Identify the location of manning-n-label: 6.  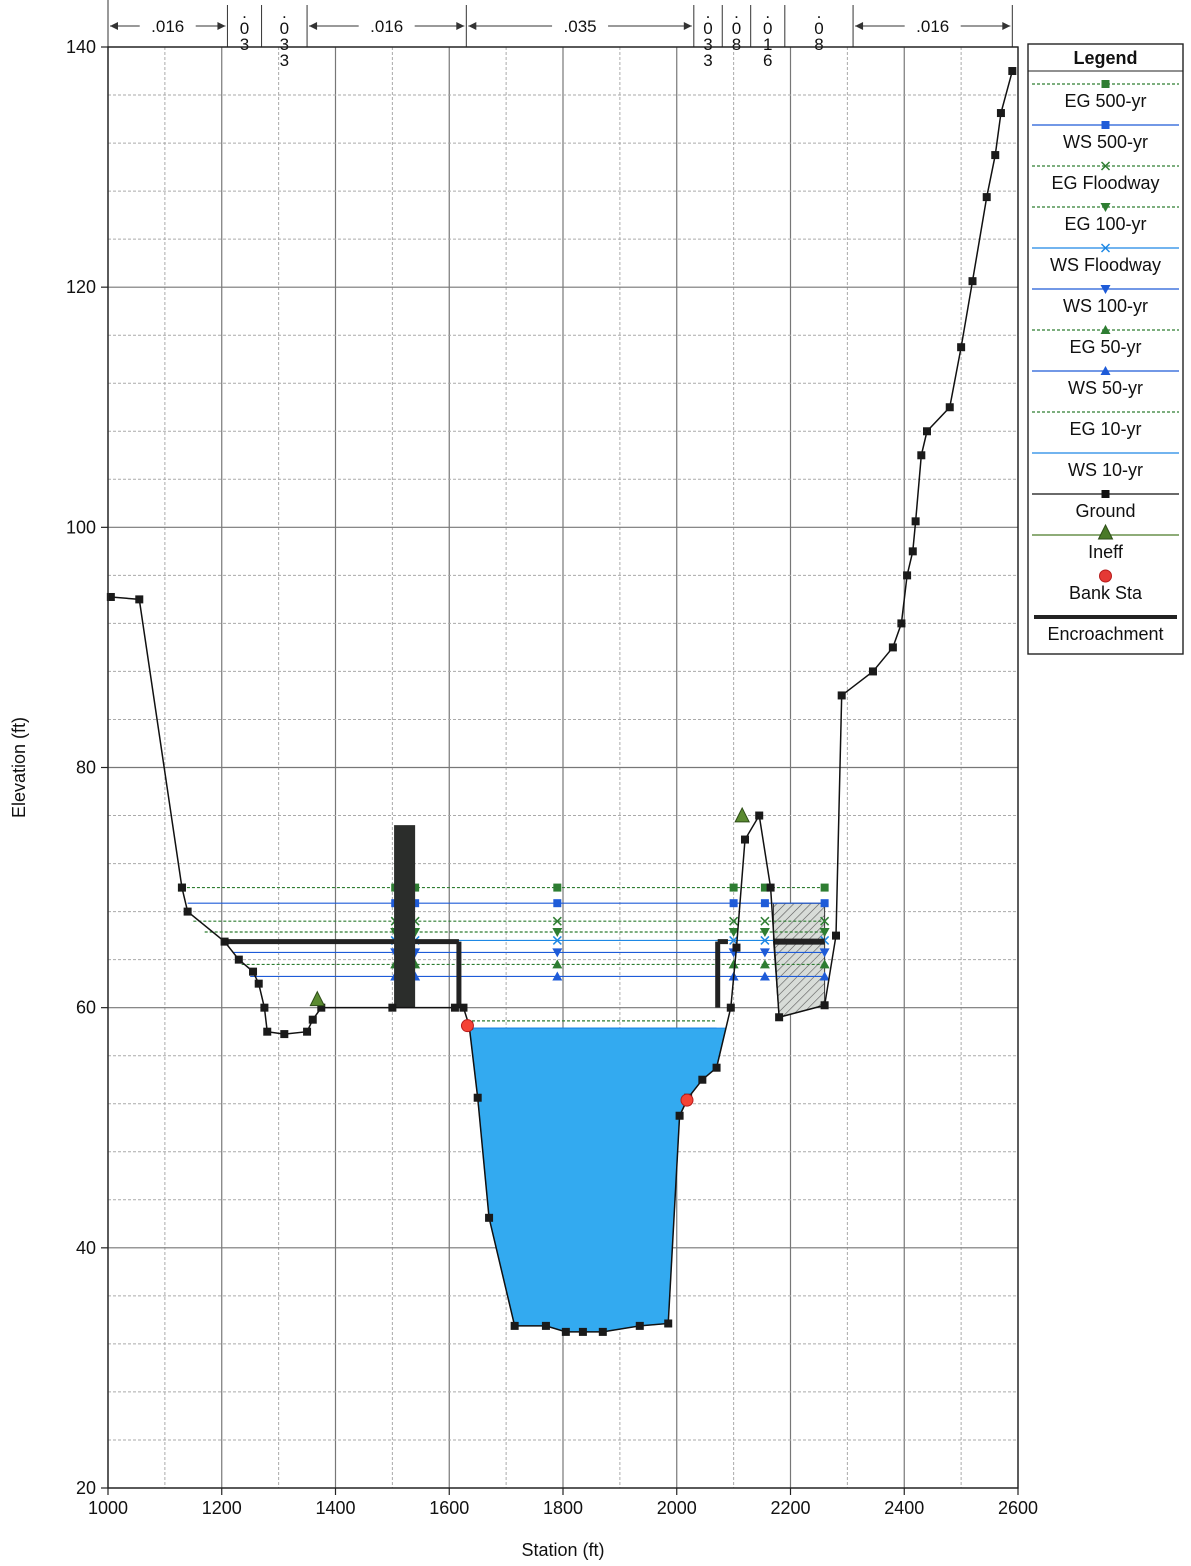
(767, 60).